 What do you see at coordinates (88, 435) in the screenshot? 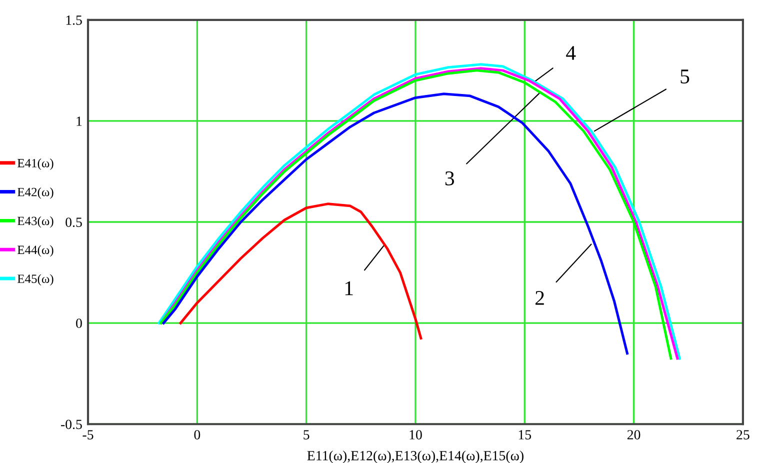
I see `x-tick-label: -5` at bounding box center [88, 435].